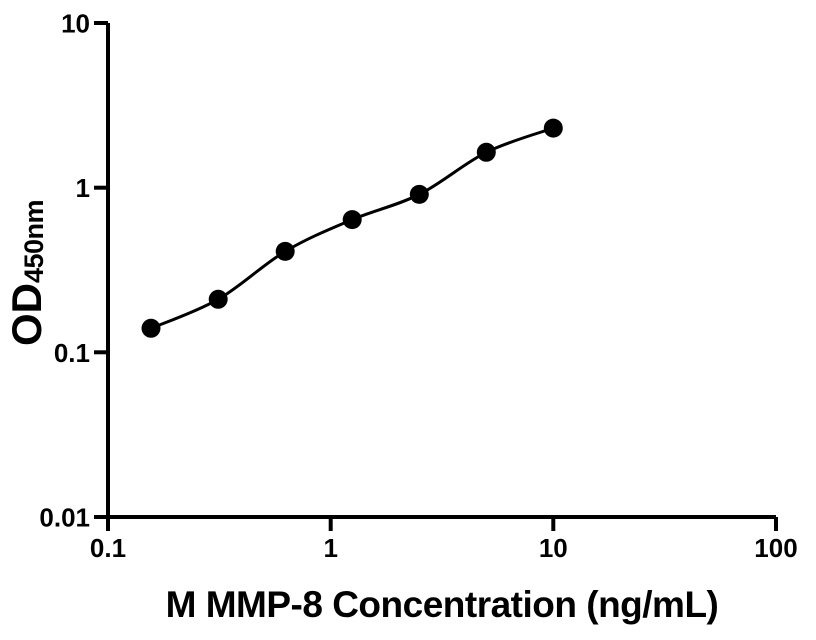 Image resolution: width=816 pixels, height=640 pixels. Describe the element at coordinates (330, 548) in the screenshot. I see `x-tick-label: 1` at that location.